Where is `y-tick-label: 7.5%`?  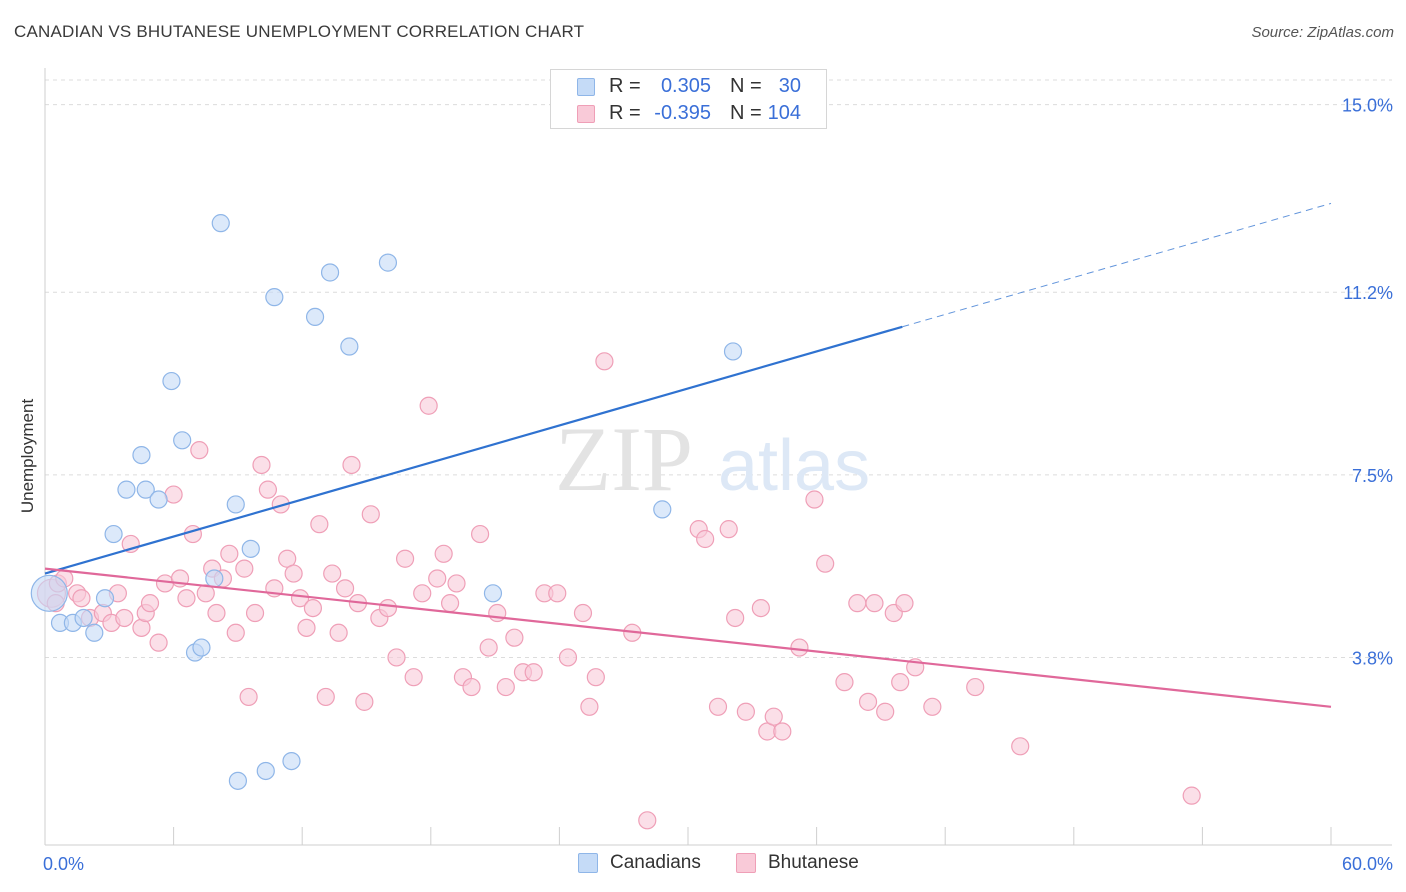
y-tick-label: 7.5% is located at coordinates (1372, 476).